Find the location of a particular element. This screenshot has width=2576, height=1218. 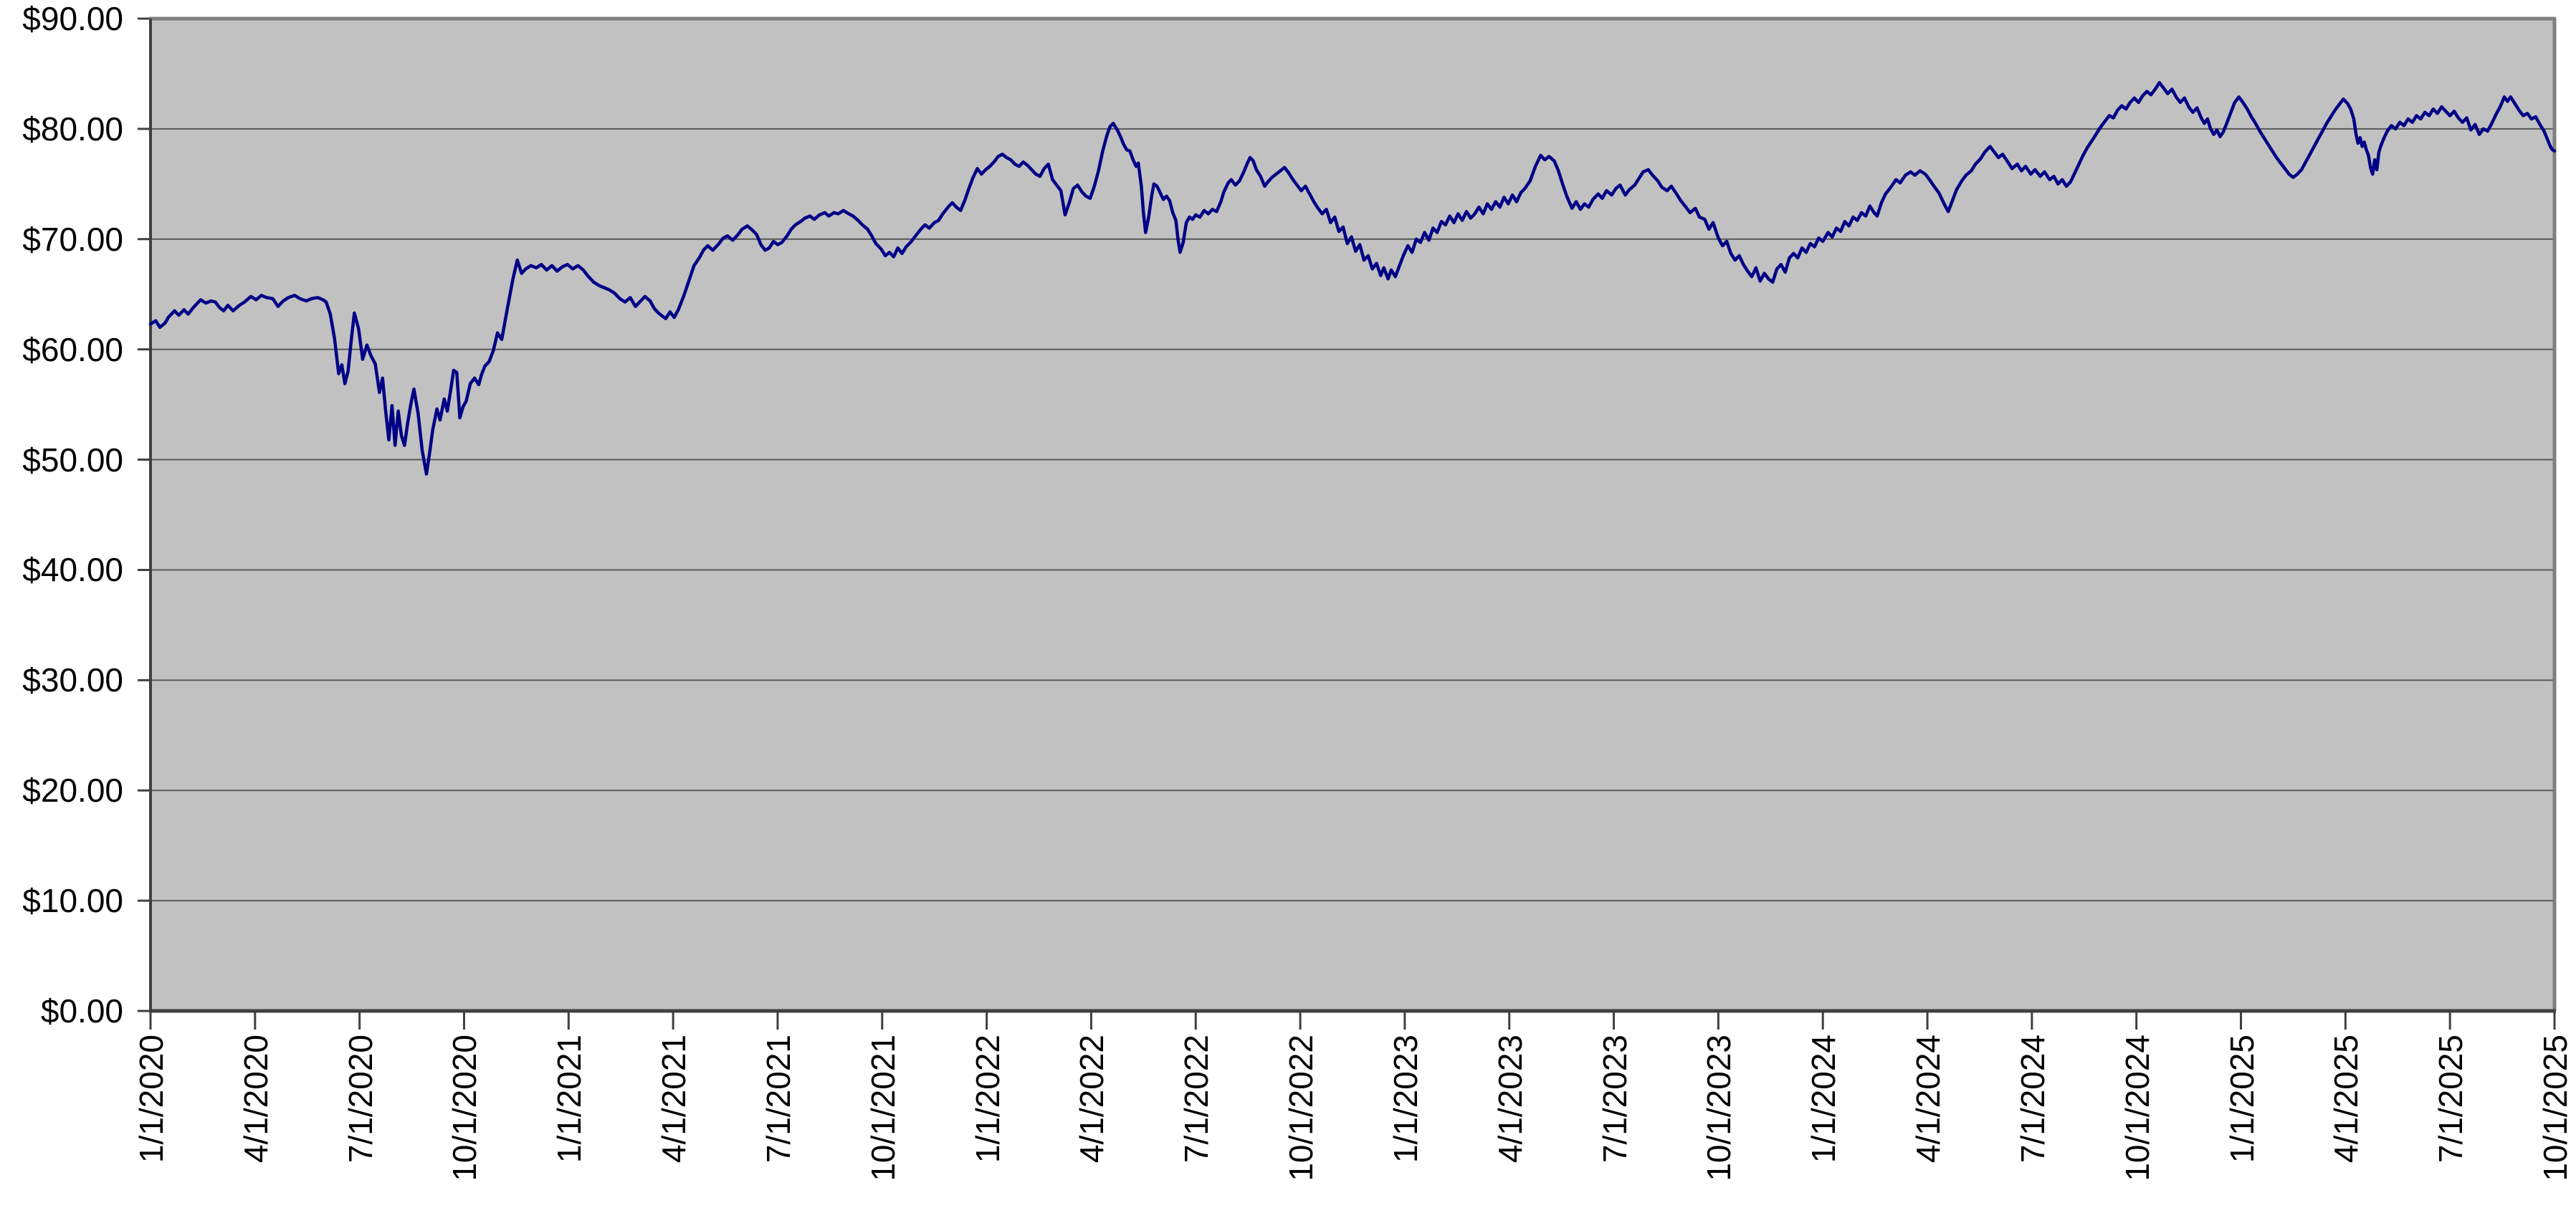

x-tick-label: 4/1/2025 is located at coordinates (2346, 1099).